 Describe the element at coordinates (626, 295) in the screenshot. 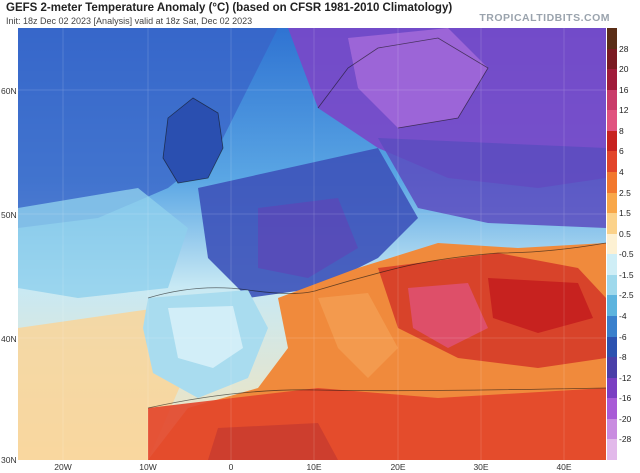

I see `colorbar-label: -2.5` at that location.